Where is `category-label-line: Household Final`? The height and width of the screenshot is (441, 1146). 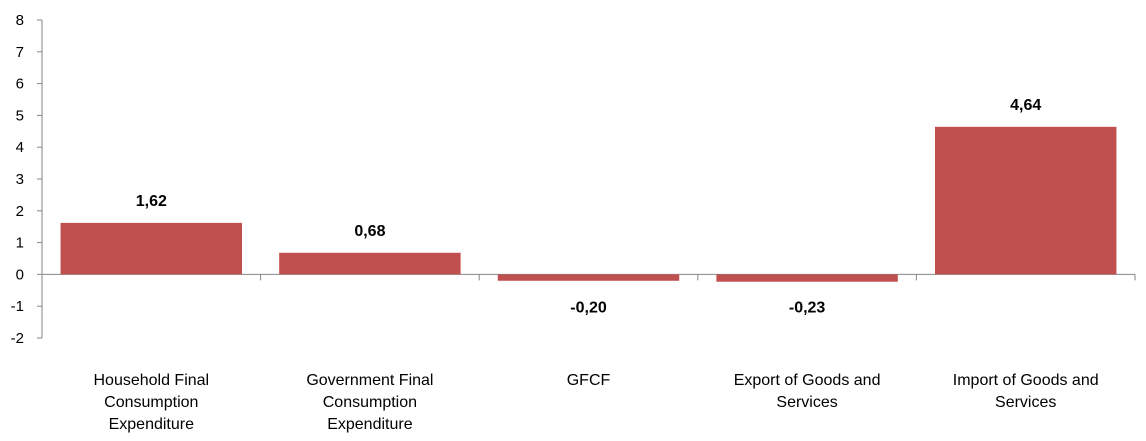
category-label-line: Household Final is located at coordinates (151, 380).